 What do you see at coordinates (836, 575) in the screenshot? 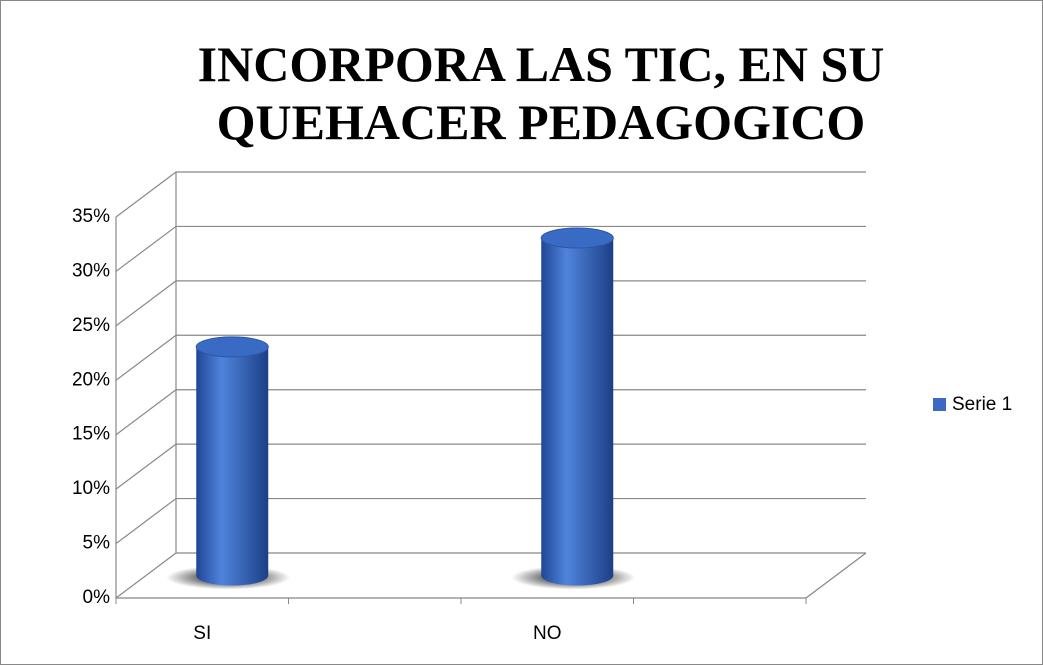
I see `floor-edge` at bounding box center [836, 575].